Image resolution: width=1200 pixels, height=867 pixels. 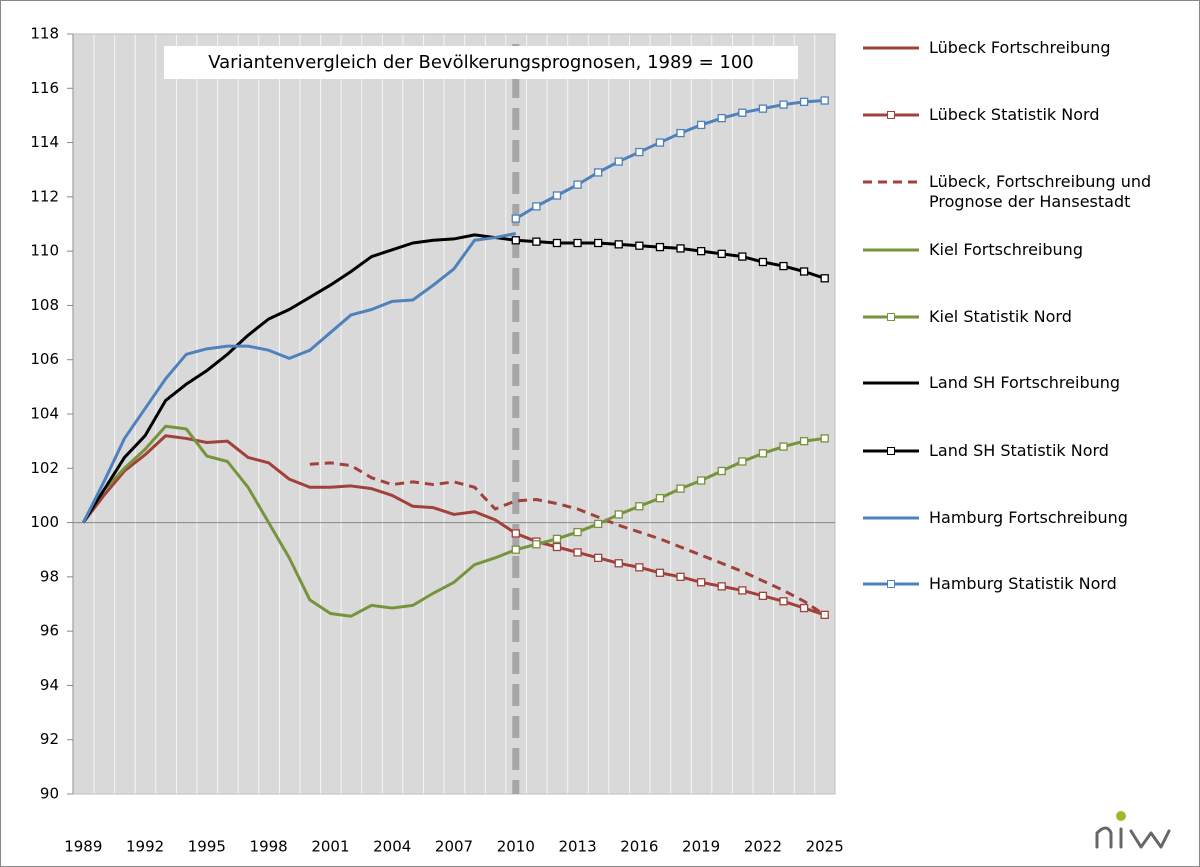 I want to click on legend-entry: Lübeck Statistik Nord, so click(x=1009, y=115).